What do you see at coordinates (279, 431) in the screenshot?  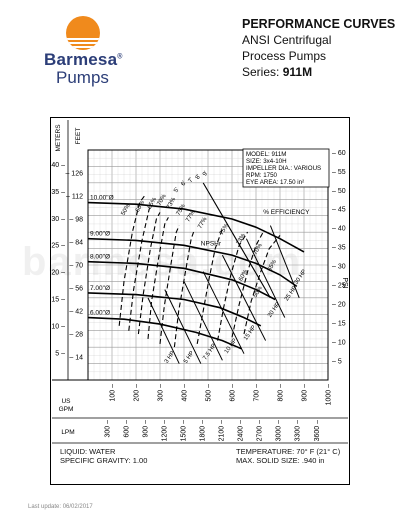 I see `lpm-tick-label: 3000 –` at bounding box center [279, 431].